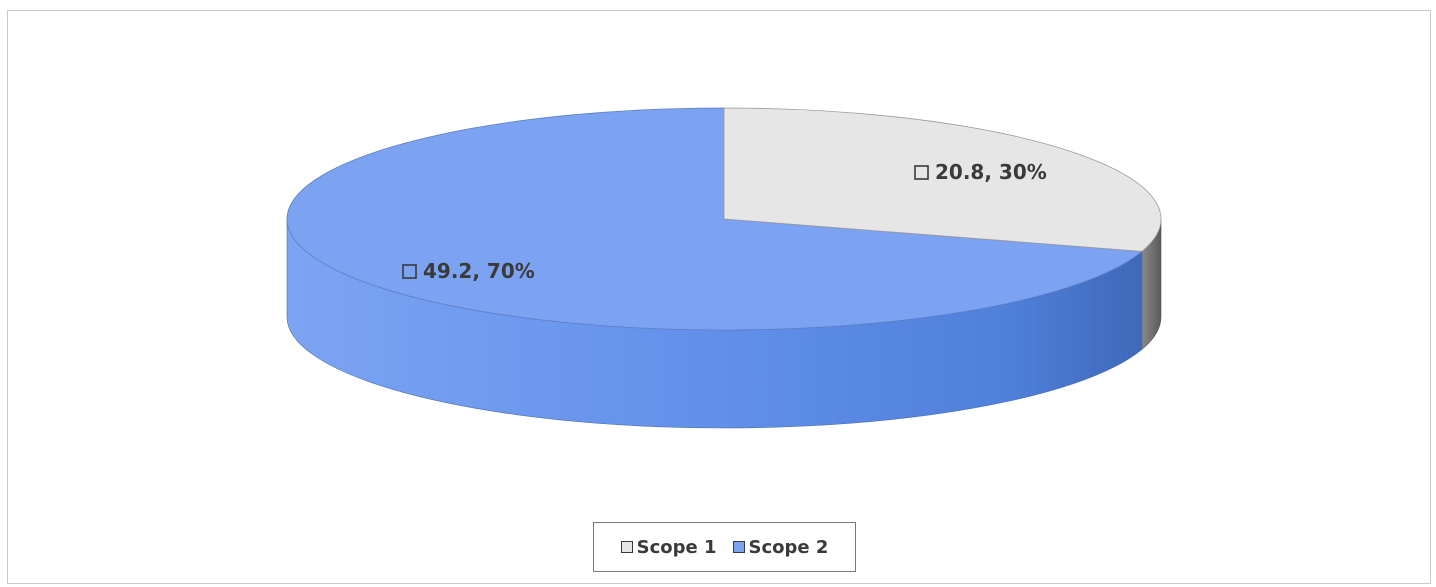  I want to click on legend-item-scope-1: Scope 1, so click(668, 547).